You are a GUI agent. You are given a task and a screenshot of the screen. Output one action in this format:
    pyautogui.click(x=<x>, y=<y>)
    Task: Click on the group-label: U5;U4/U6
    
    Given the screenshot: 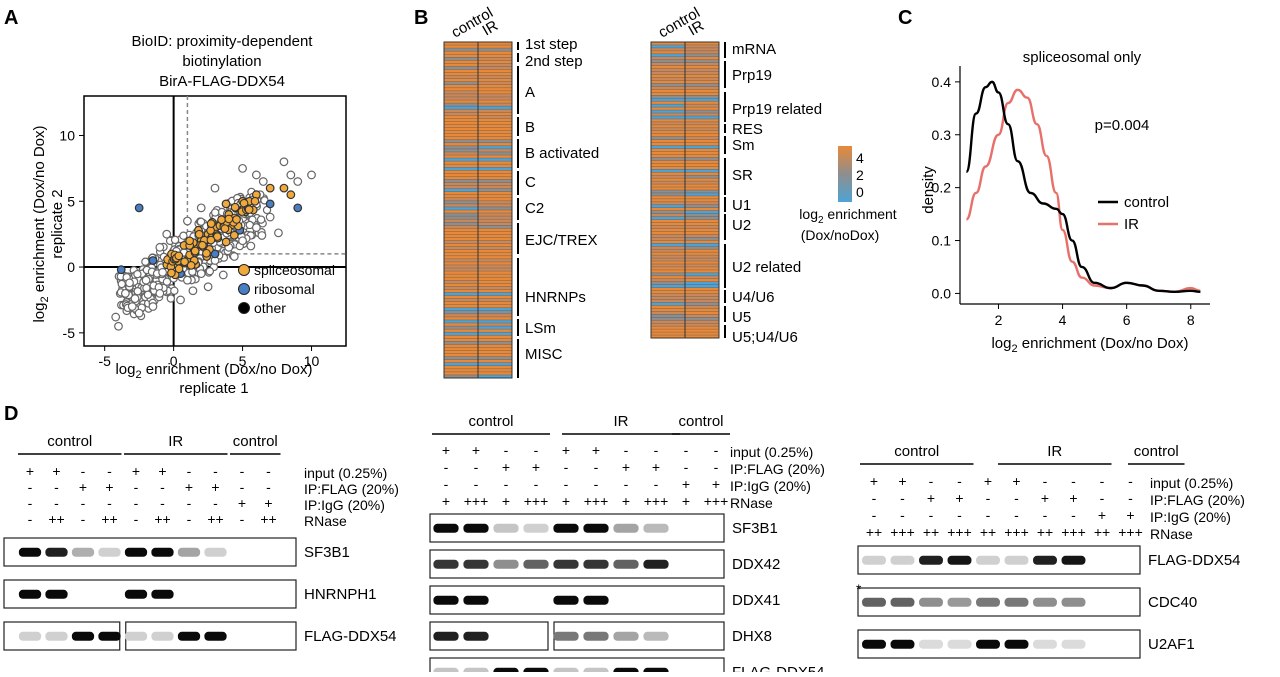 What is the action you would take?
    pyautogui.click(x=765, y=337)
    